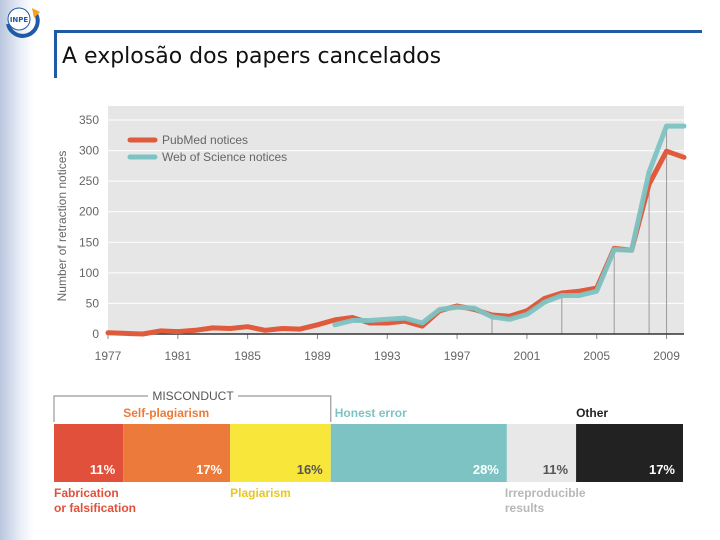 The width and height of the screenshot is (720, 540). What do you see at coordinates (89, 273) in the screenshot?
I see `y-tick-label: 100` at bounding box center [89, 273].